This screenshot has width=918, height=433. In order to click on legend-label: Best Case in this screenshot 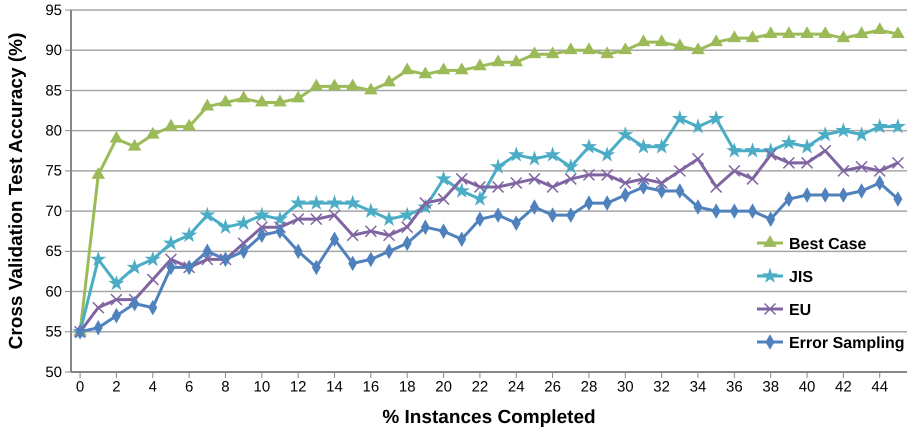, I will do `click(827, 244)`.